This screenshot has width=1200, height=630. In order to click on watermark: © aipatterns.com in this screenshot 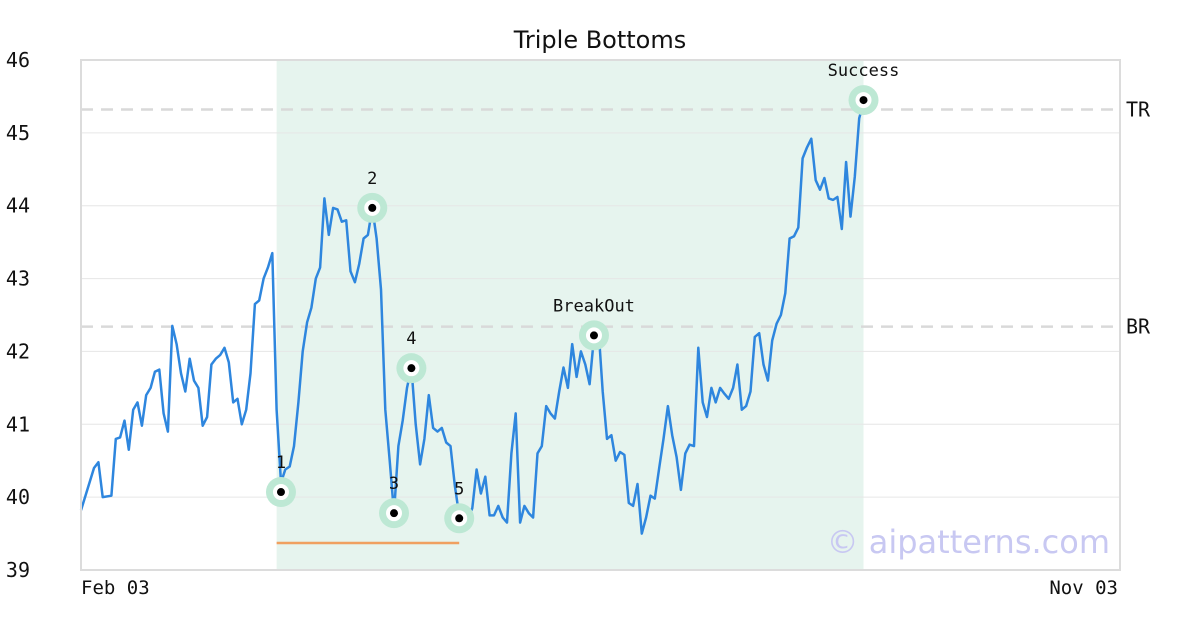, I will do `click(968, 542)`.